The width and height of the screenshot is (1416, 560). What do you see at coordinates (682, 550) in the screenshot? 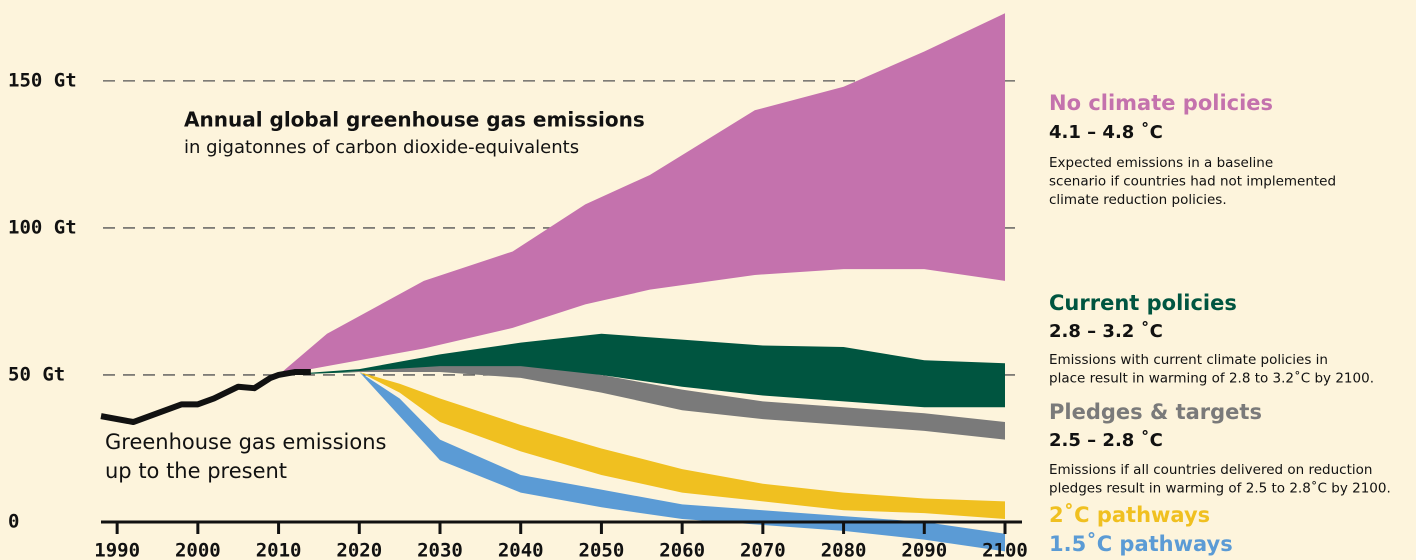
I see `x-tick-label: 2060` at bounding box center [682, 550].